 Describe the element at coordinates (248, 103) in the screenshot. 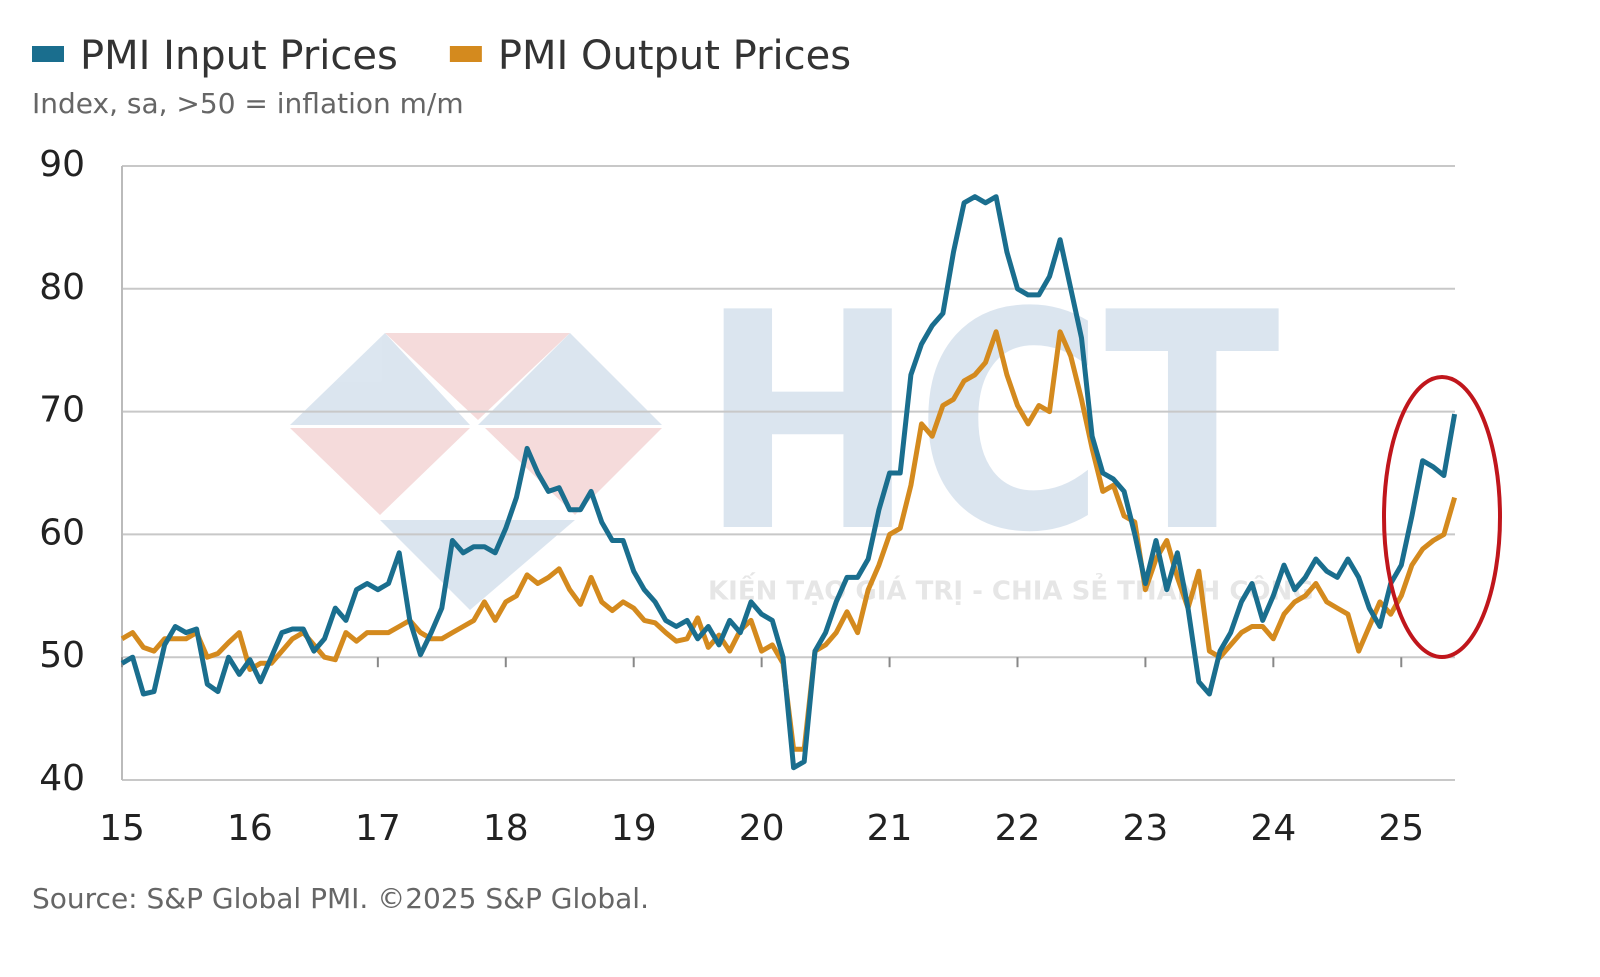

I see `subtitle: Index, sa, >50 = inflation m/m` at that location.